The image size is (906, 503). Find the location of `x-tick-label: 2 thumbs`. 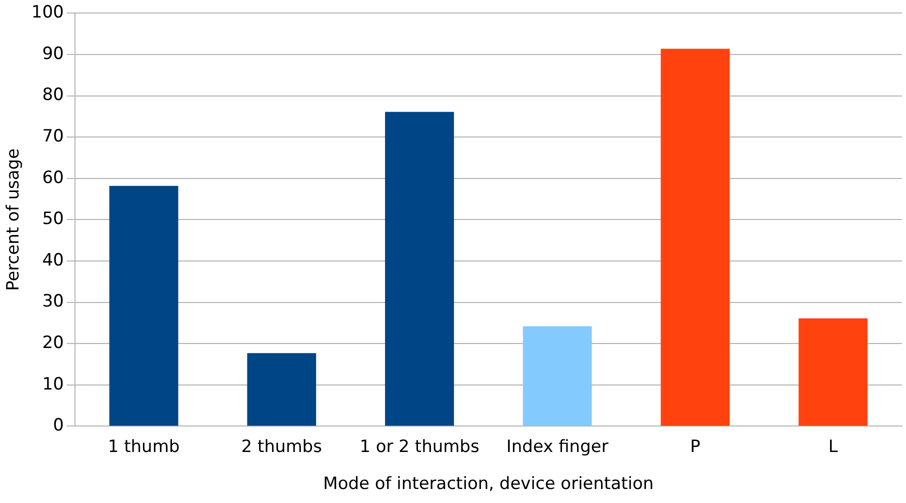

x-tick-label: 2 thumbs is located at coordinates (281, 446).